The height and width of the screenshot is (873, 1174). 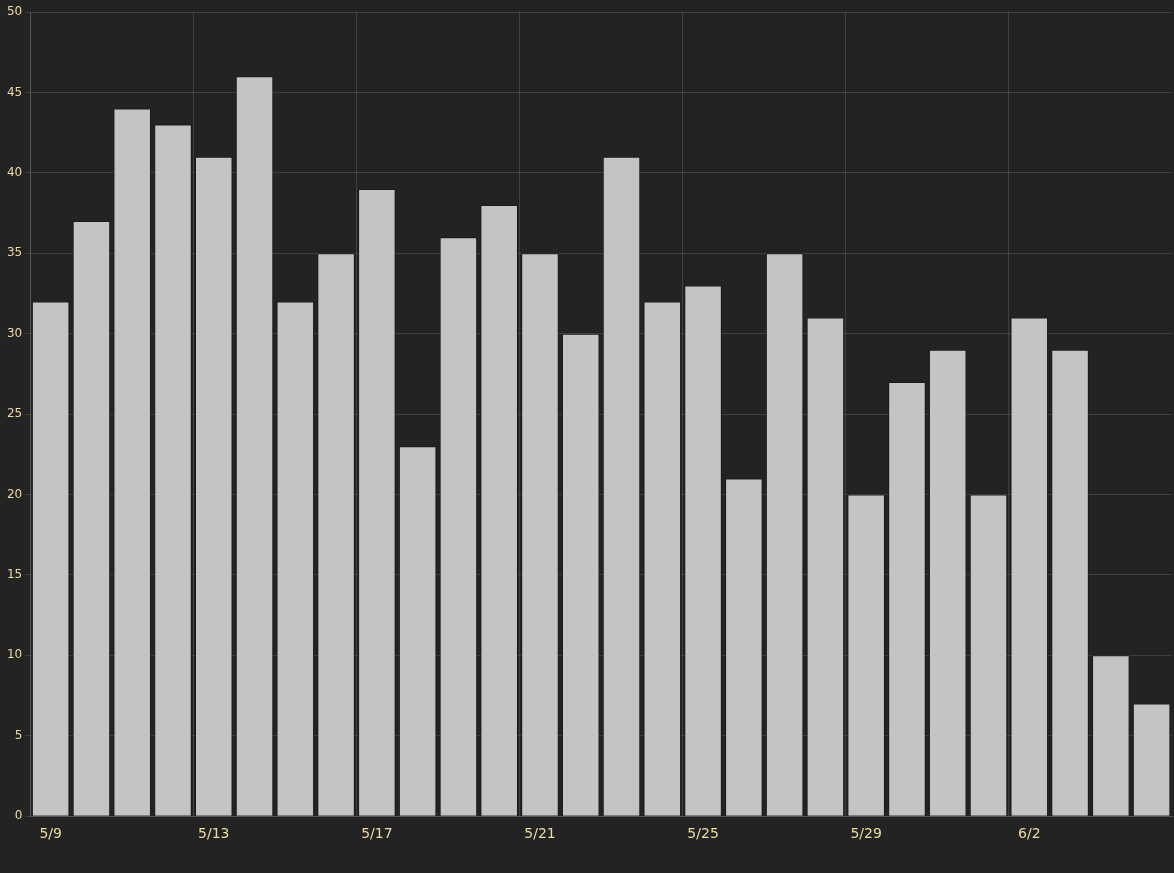 I want to click on y-tick-label: 45, so click(x=14, y=91).